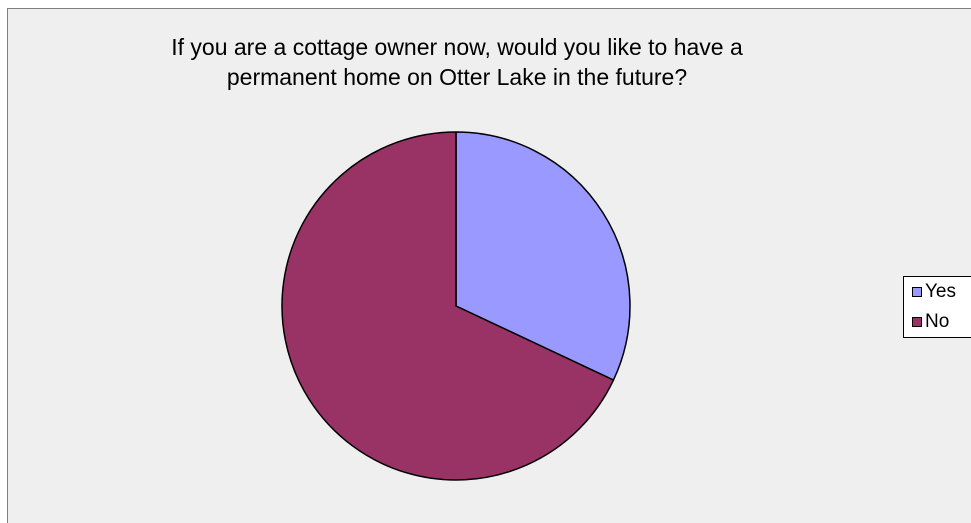  What do you see at coordinates (917, 292) in the screenshot?
I see `legend-swatch-yes` at bounding box center [917, 292].